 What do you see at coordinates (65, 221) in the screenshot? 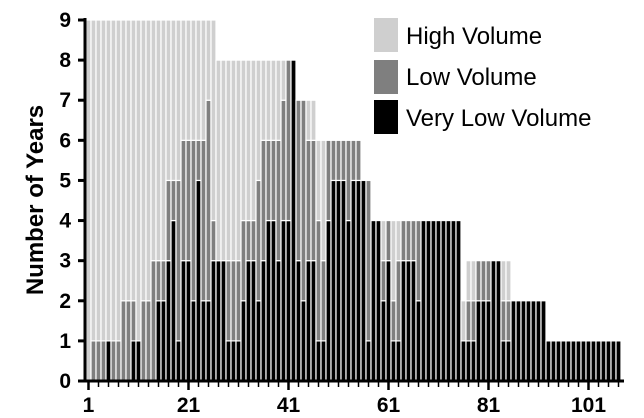
I see `y-tick-label: 4` at bounding box center [65, 221].